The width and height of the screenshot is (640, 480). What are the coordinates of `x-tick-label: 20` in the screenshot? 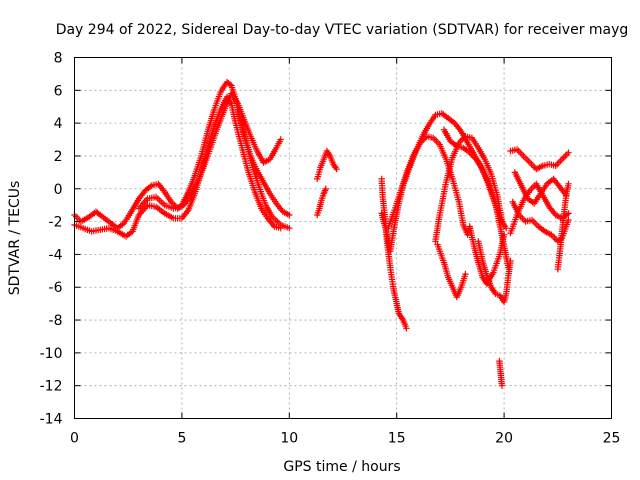 It's located at (504, 439).